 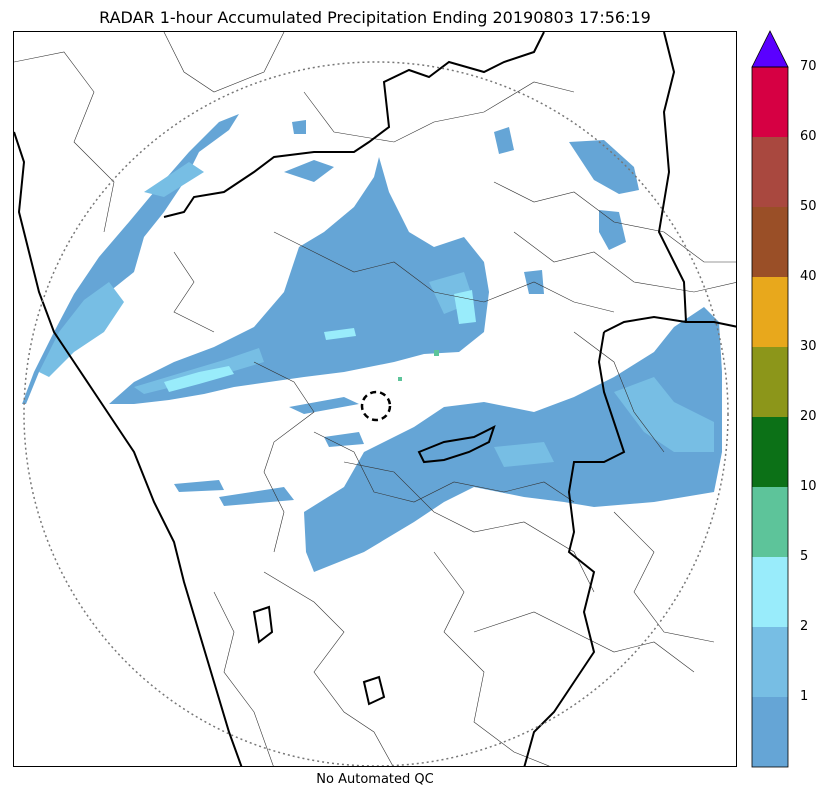 I want to click on colorbar-tick-label: 30, so click(x=808, y=346).